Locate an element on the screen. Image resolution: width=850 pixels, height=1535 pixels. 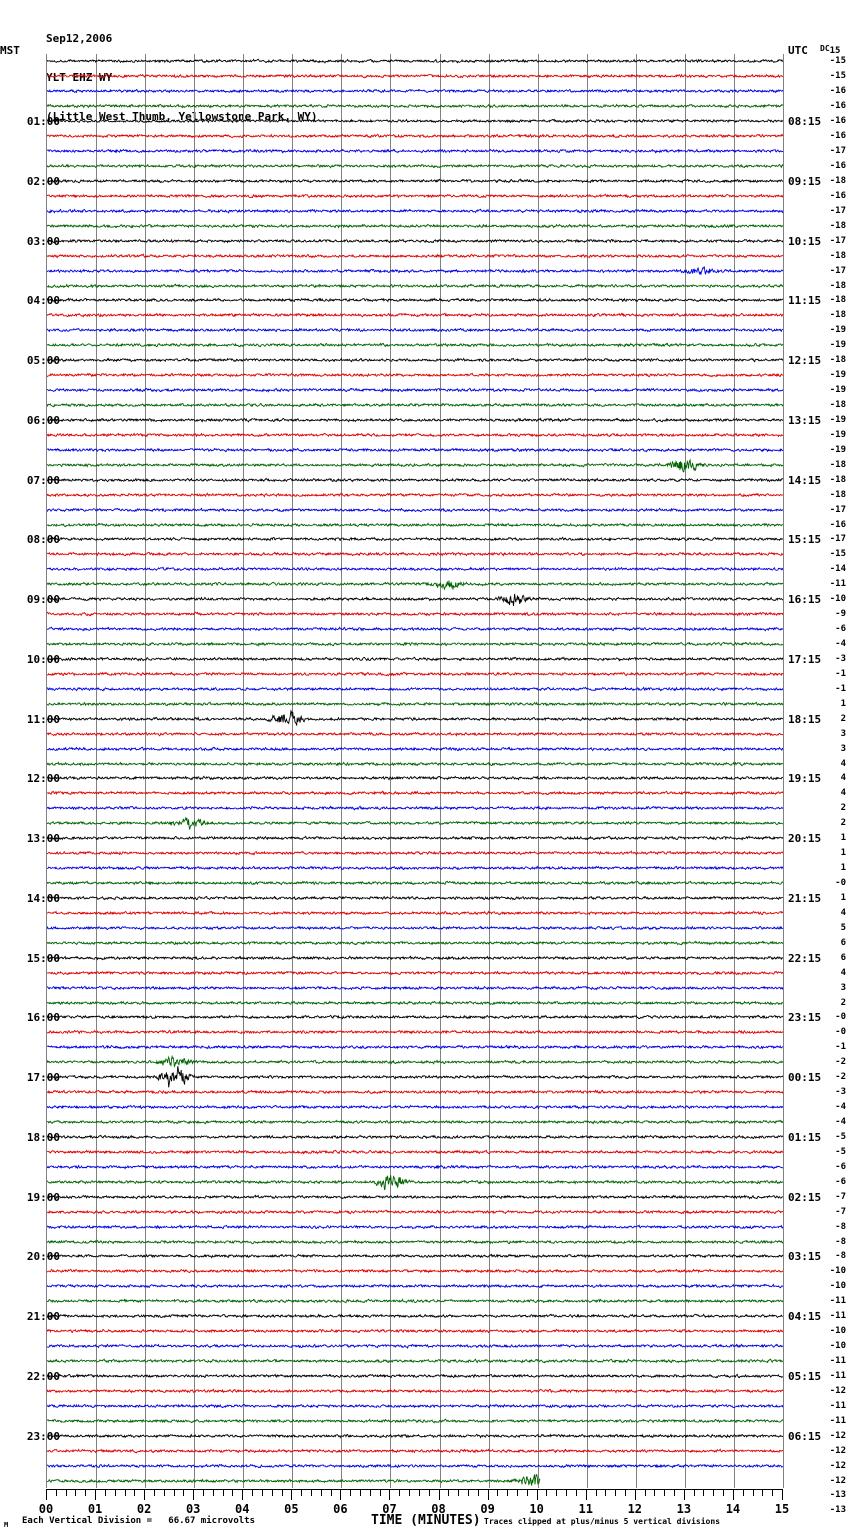
dc-offset-value: -8 is located at coordinates (840, 1241).